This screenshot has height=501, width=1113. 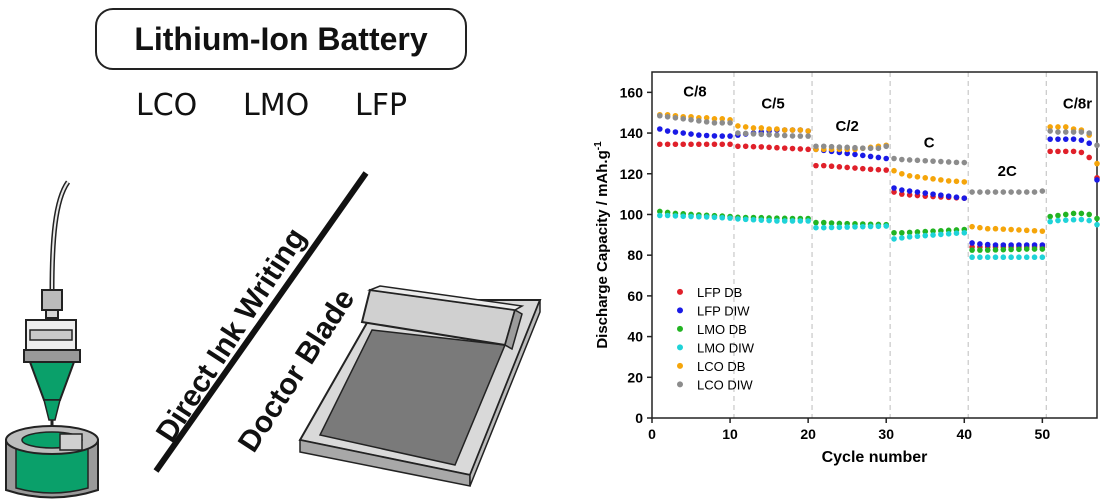 What do you see at coordinates (635, 255) in the screenshot?
I see `y-tick-label: 80` at bounding box center [635, 255].